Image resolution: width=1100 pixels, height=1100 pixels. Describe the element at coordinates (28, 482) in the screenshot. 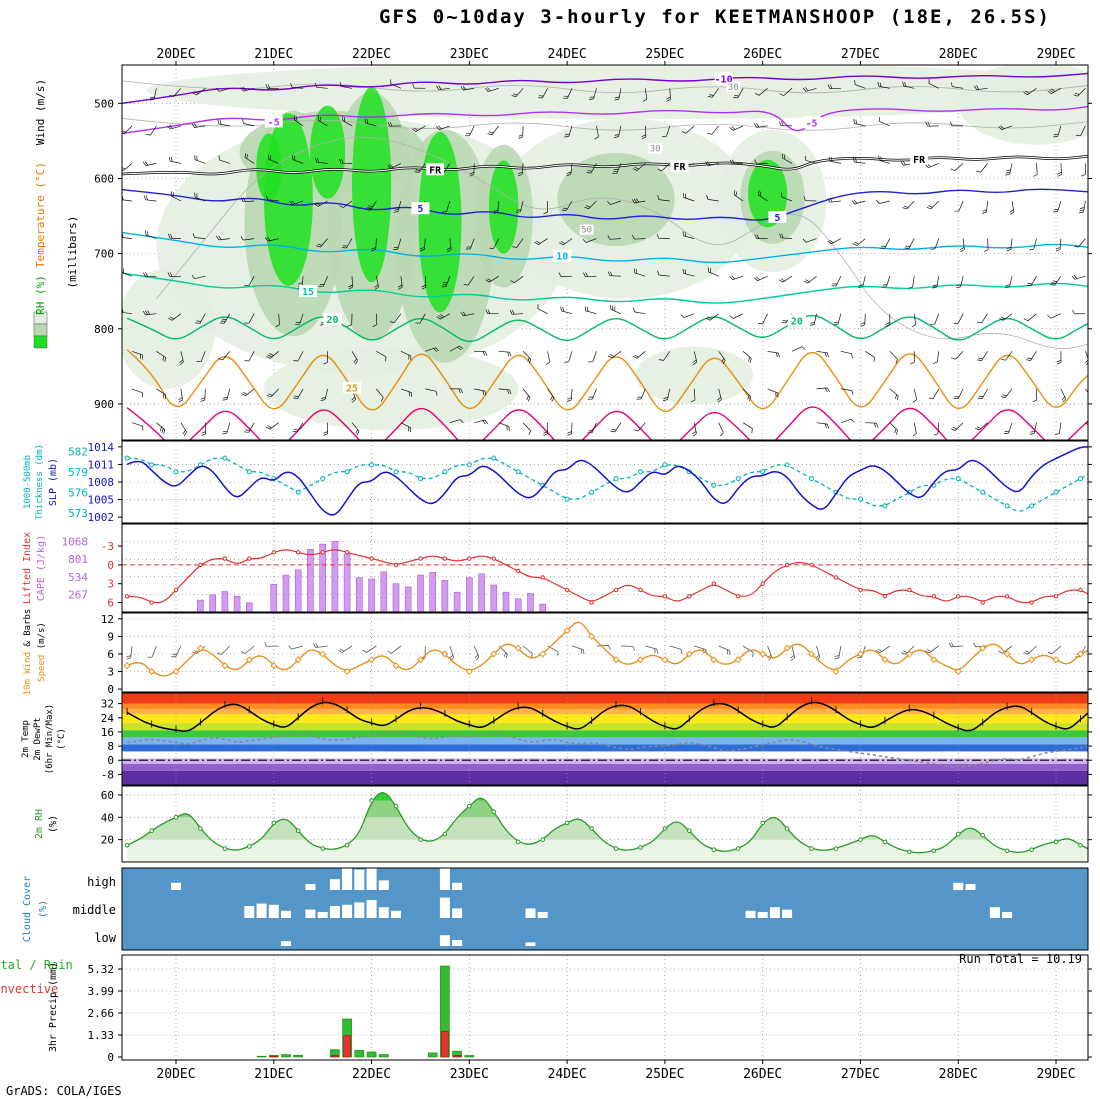

I see `svg-text: 1000-500mb` at that location.